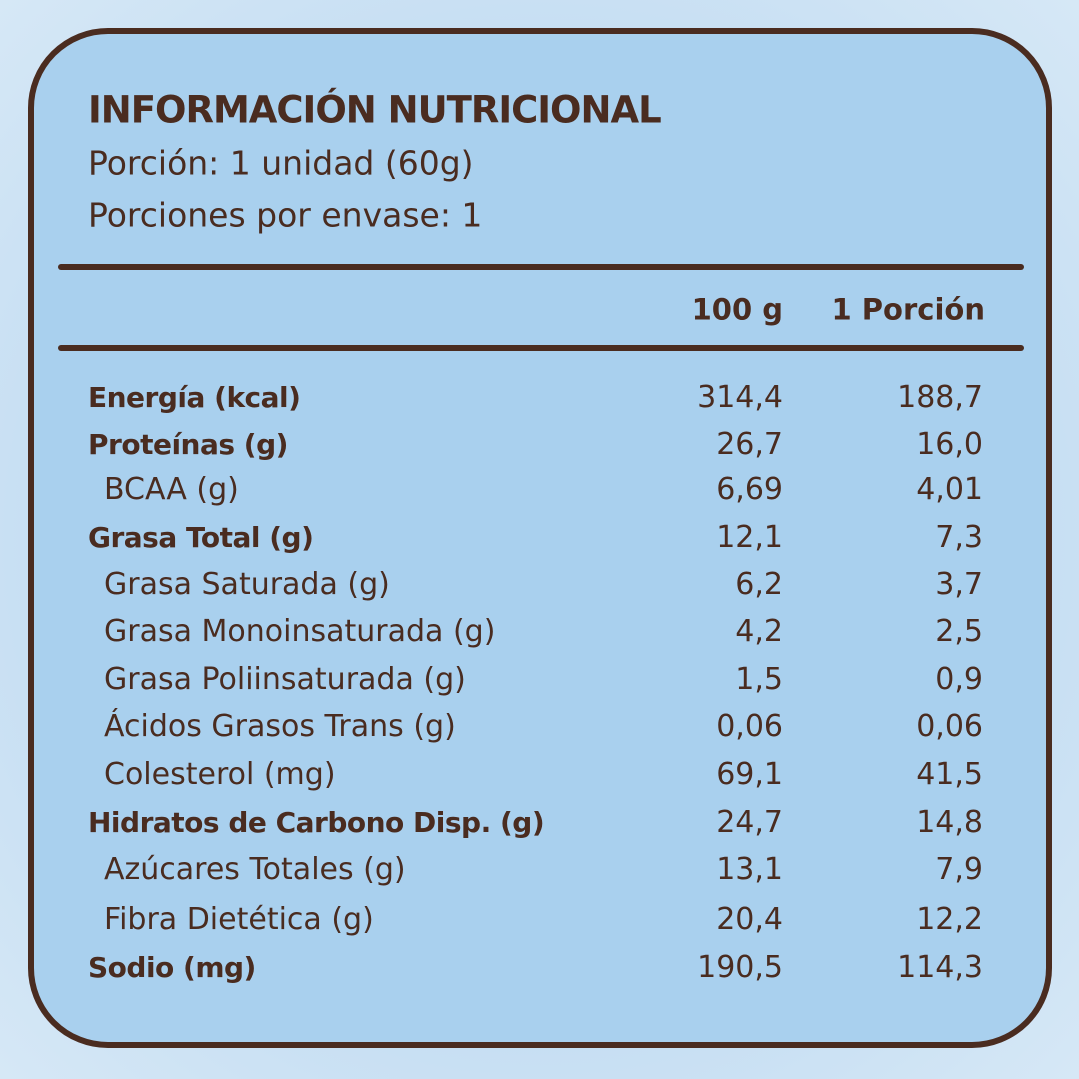 Image resolution: width=1079 pixels, height=1079 pixels. I want to click on cell: 69,1, so click(749, 774).